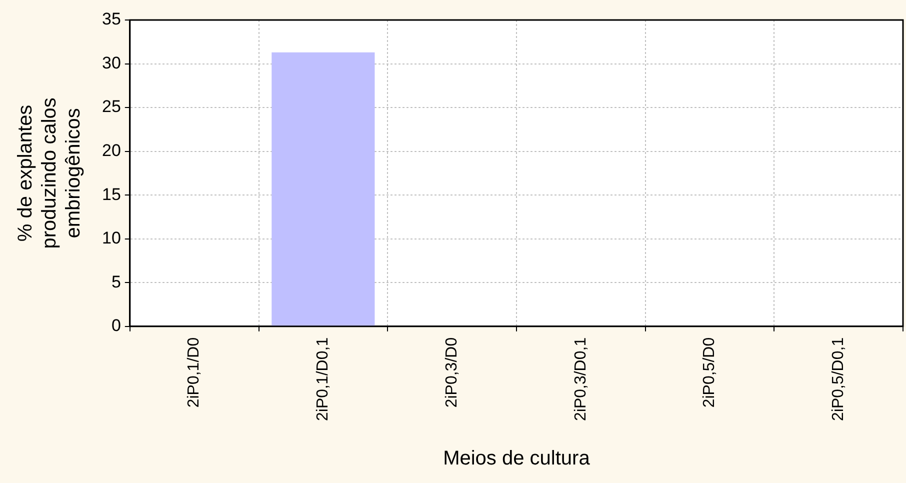 Image resolution: width=906 pixels, height=483 pixels. Describe the element at coordinates (111, 238) in the screenshot. I see `y-tick-label: 10` at that location.